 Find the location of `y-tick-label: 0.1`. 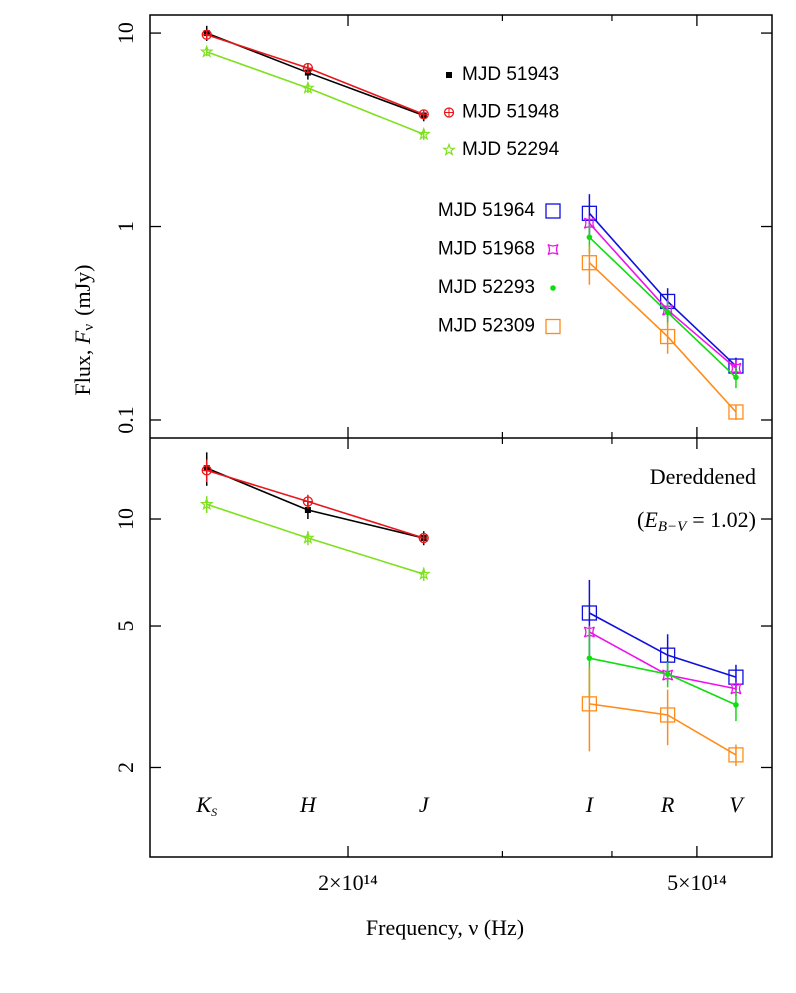

y-tick-label: 0.1 is located at coordinates (125, 420).